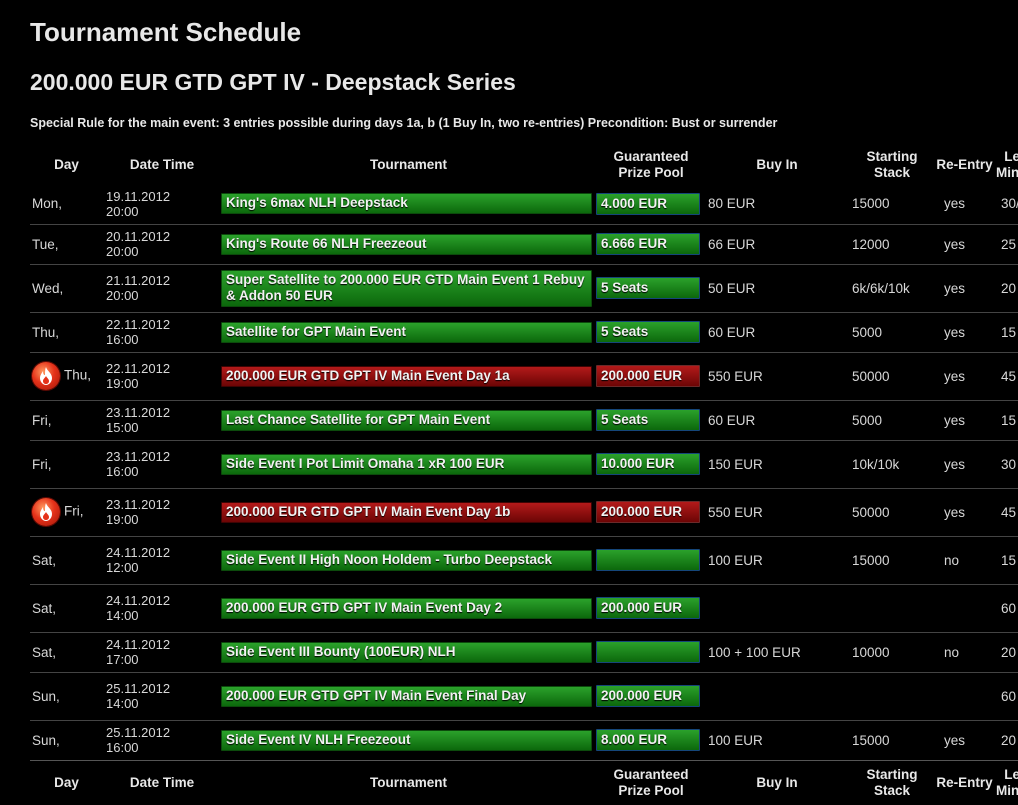  What do you see at coordinates (648, 512) in the screenshot?
I see `prize-badge: 200.000 EUR` at bounding box center [648, 512].